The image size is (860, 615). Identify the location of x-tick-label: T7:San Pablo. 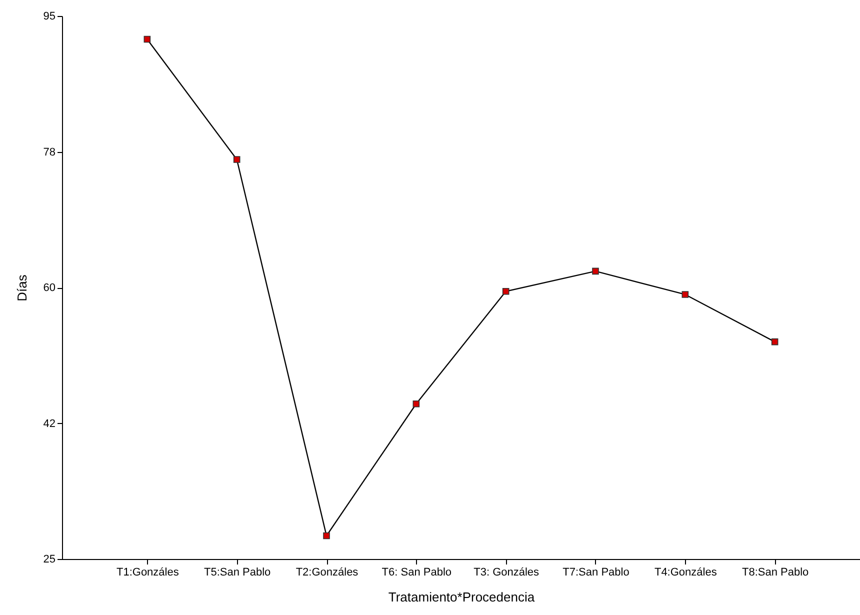
(596, 572).